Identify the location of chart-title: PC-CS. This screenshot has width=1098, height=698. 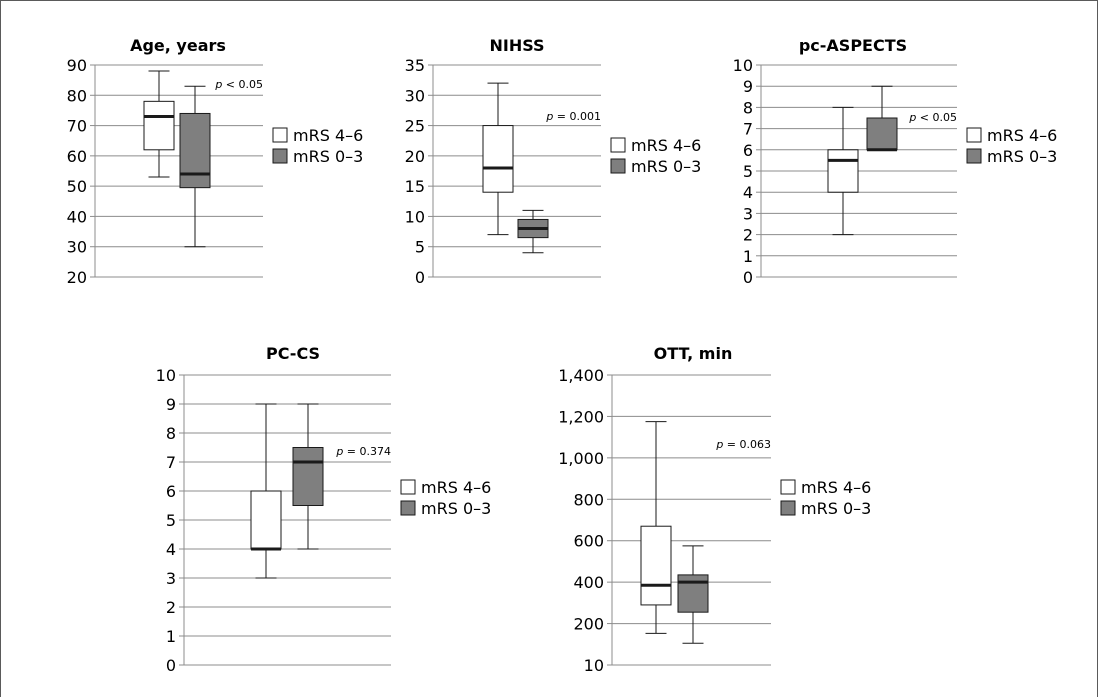
(293, 353).